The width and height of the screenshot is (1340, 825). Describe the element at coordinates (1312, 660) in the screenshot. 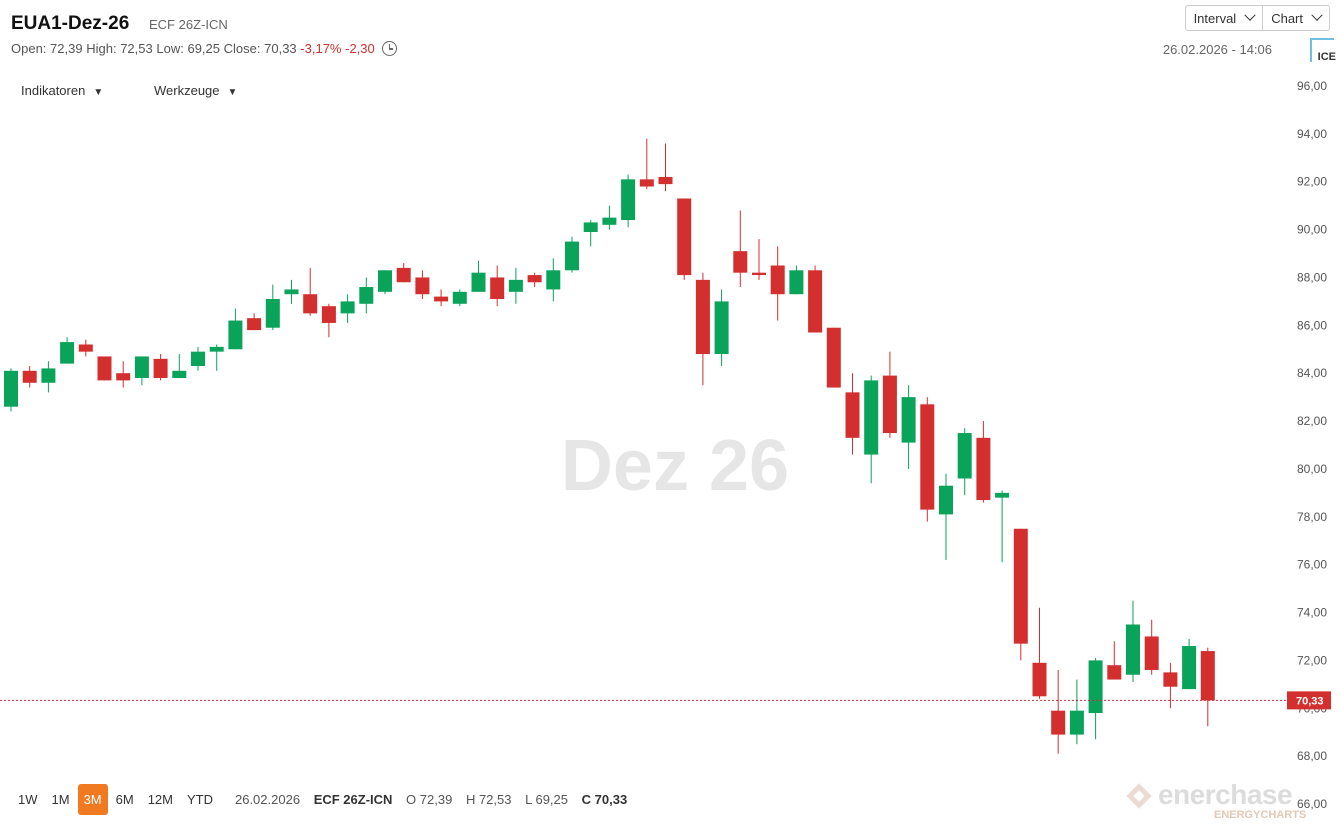

I see `y-tick-label: 72,00` at that location.